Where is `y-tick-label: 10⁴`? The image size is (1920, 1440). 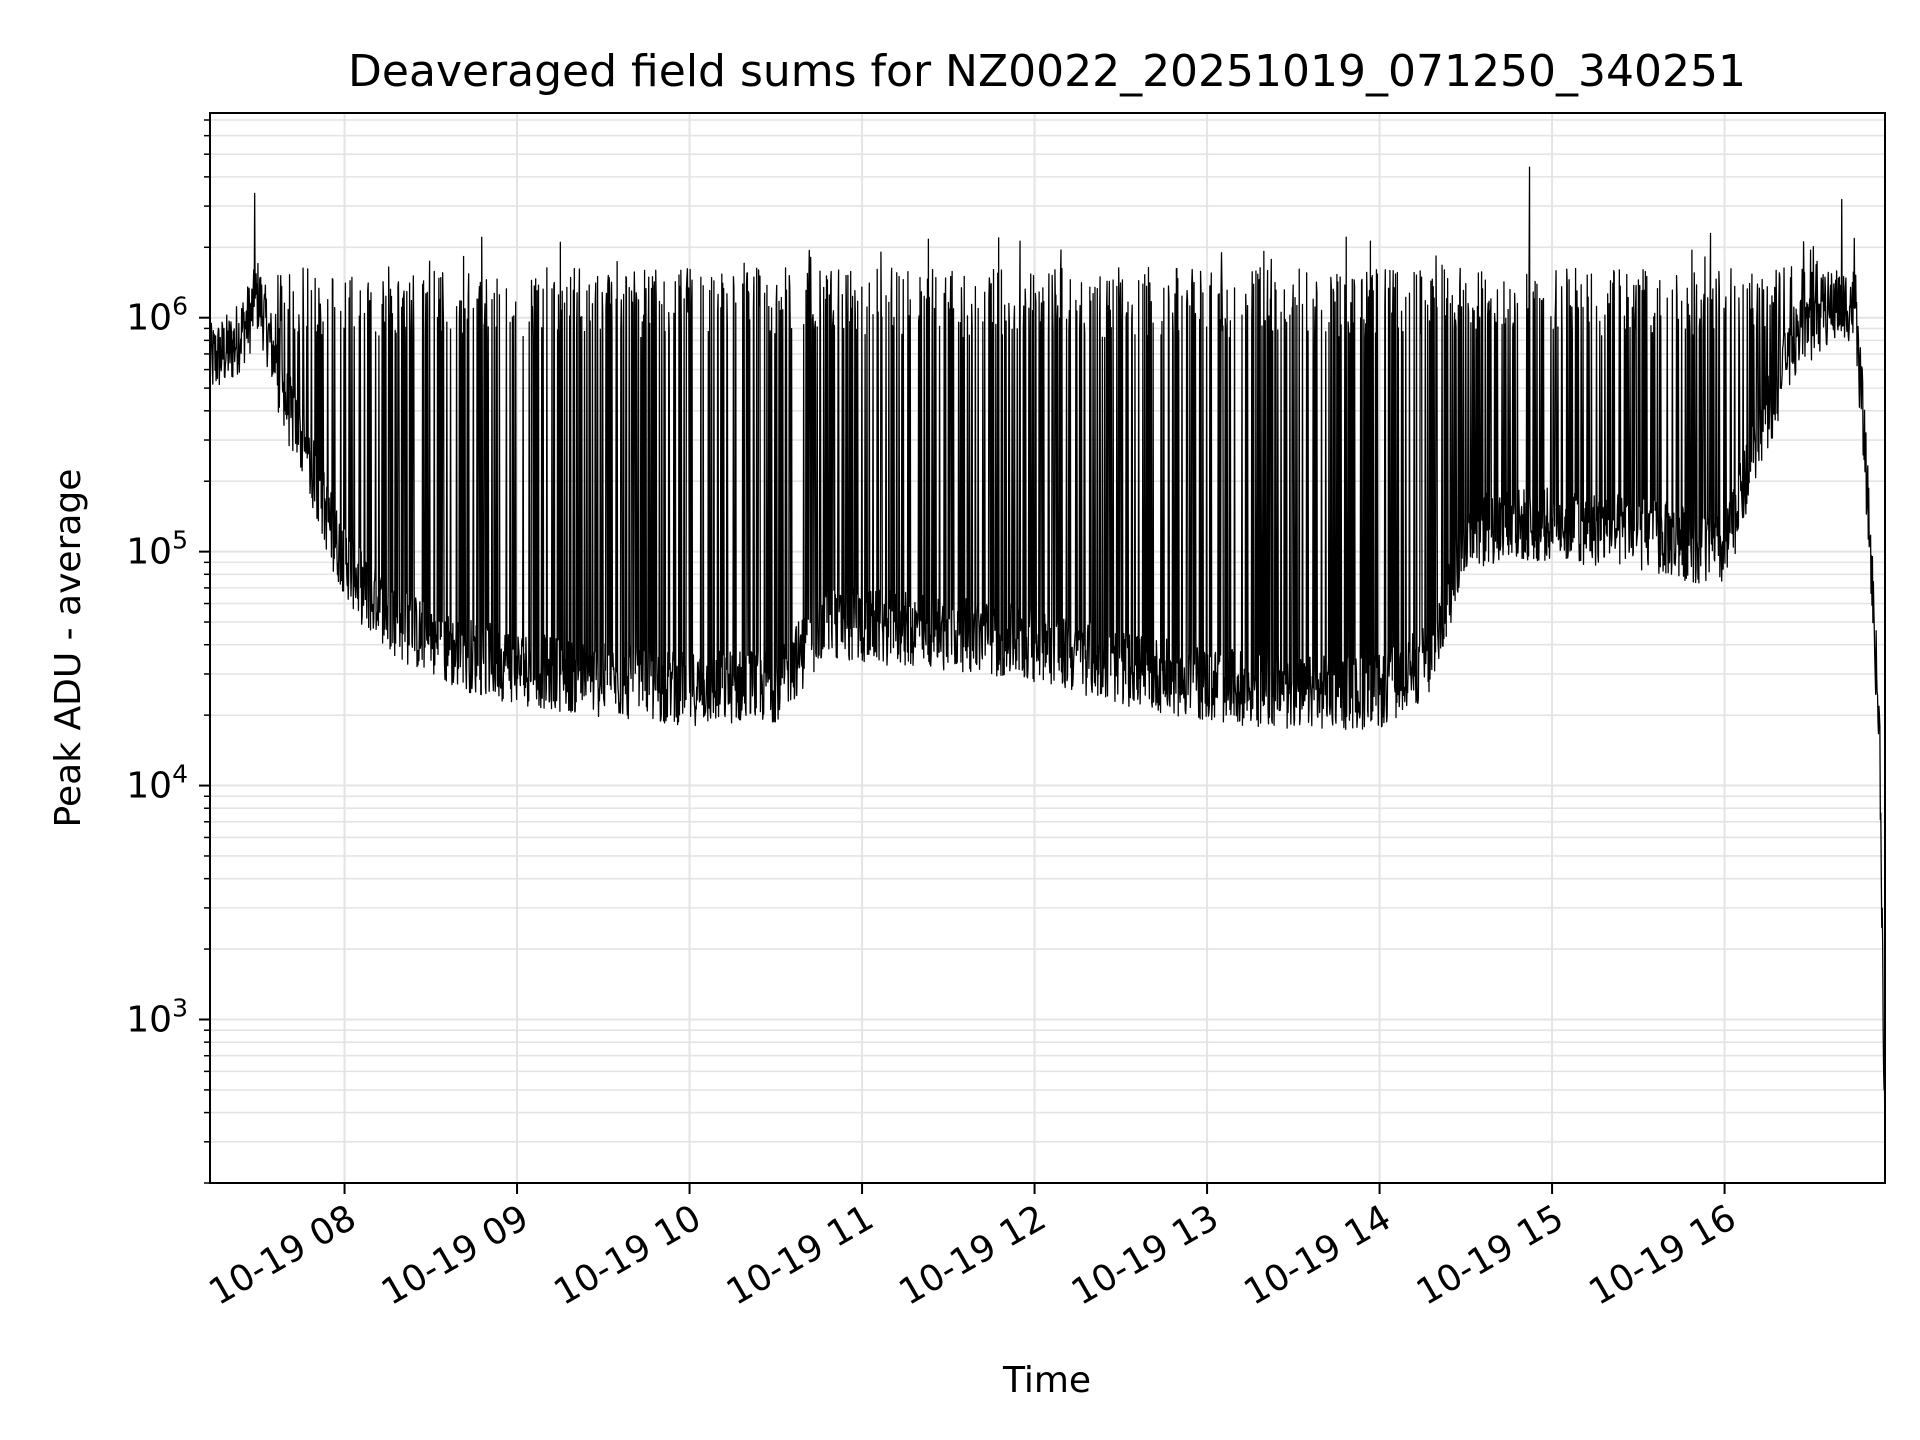 y-tick-label: 10⁴ is located at coordinates (157, 783).